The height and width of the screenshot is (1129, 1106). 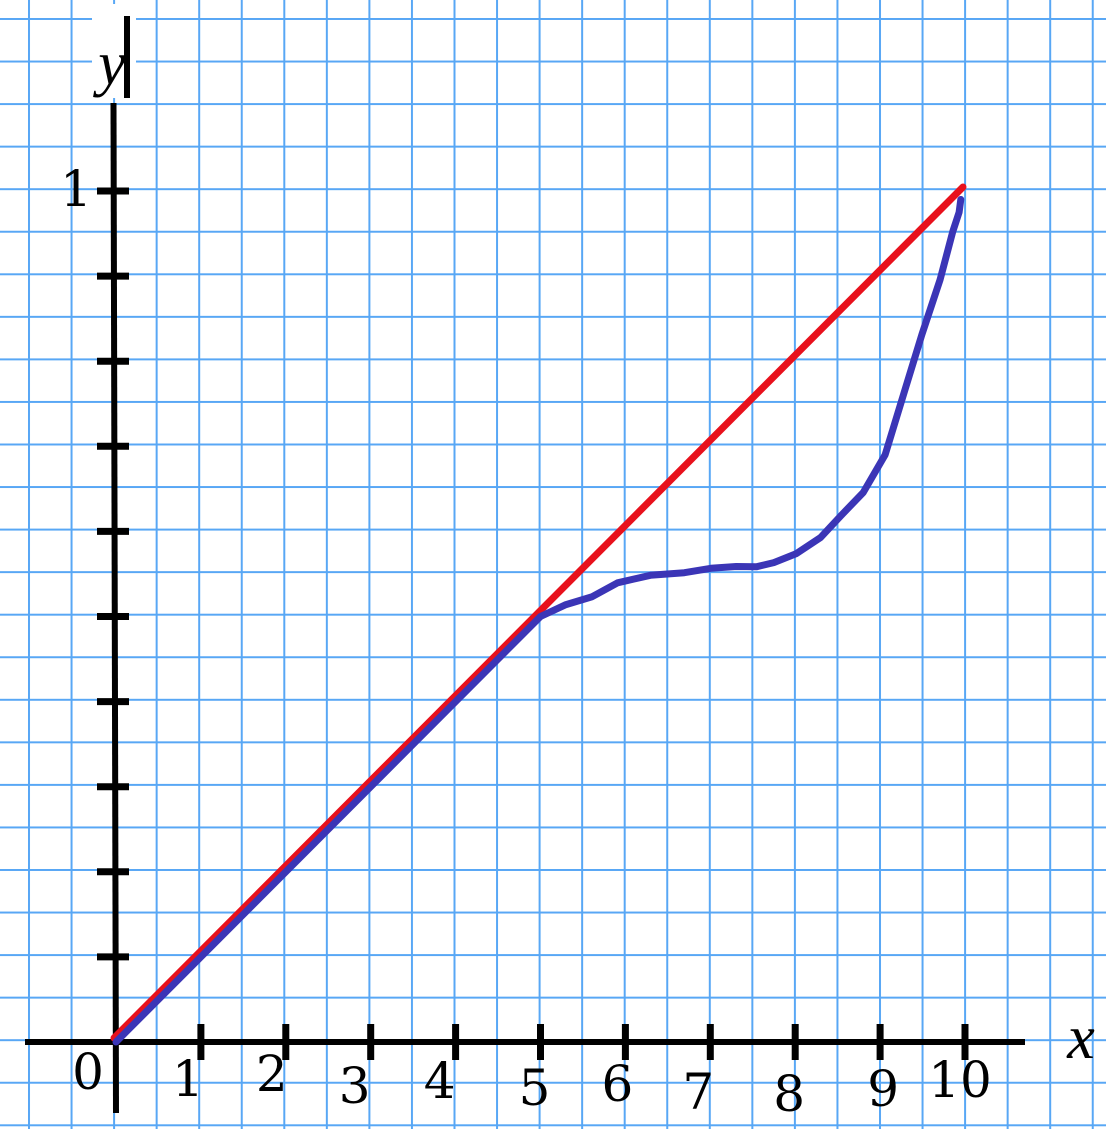 What do you see at coordinates (698, 1092) in the screenshot?
I see `x-tick-label: 7` at bounding box center [698, 1092].